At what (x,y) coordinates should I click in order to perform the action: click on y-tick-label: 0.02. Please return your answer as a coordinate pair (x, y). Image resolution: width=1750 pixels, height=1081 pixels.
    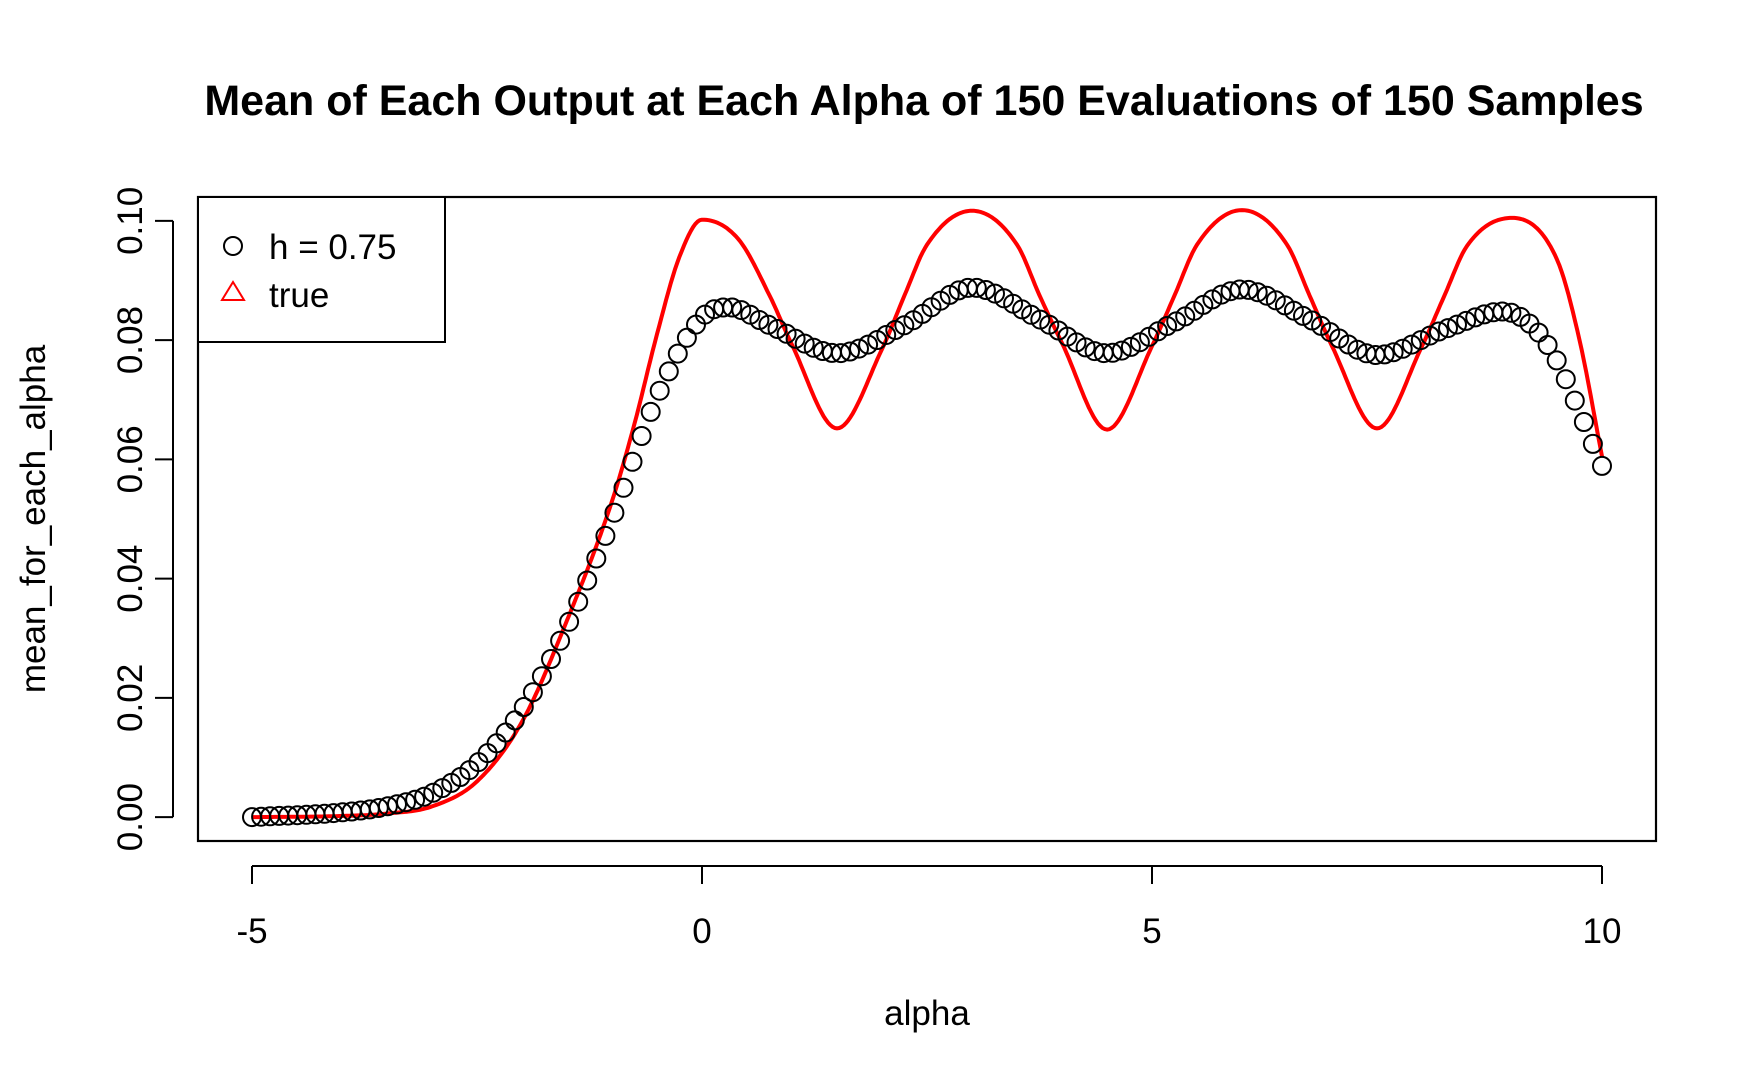
    Looking at the image, I should click on (130, 698).